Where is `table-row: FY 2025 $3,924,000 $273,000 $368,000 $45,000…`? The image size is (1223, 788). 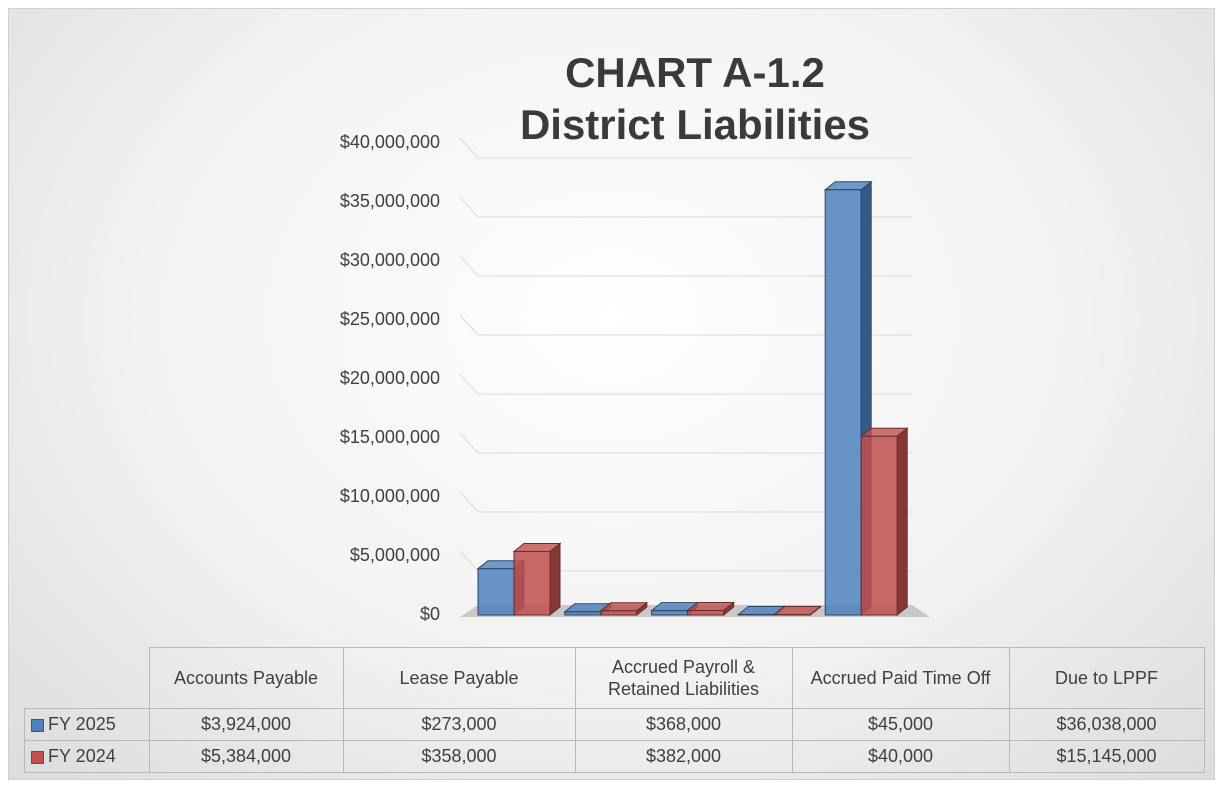
table-row: FY 2025 $3,924,000 $273,000 $368,000 $45,000… is located at coordinates (614, 724).